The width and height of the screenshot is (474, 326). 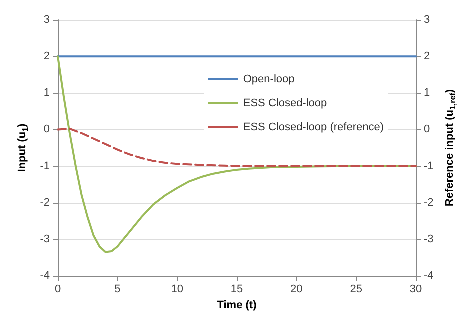 What do you see at coordinates (45, 276) in the screenshot?
I see `y-tick-label: -4` at bounding box center [45, 276].